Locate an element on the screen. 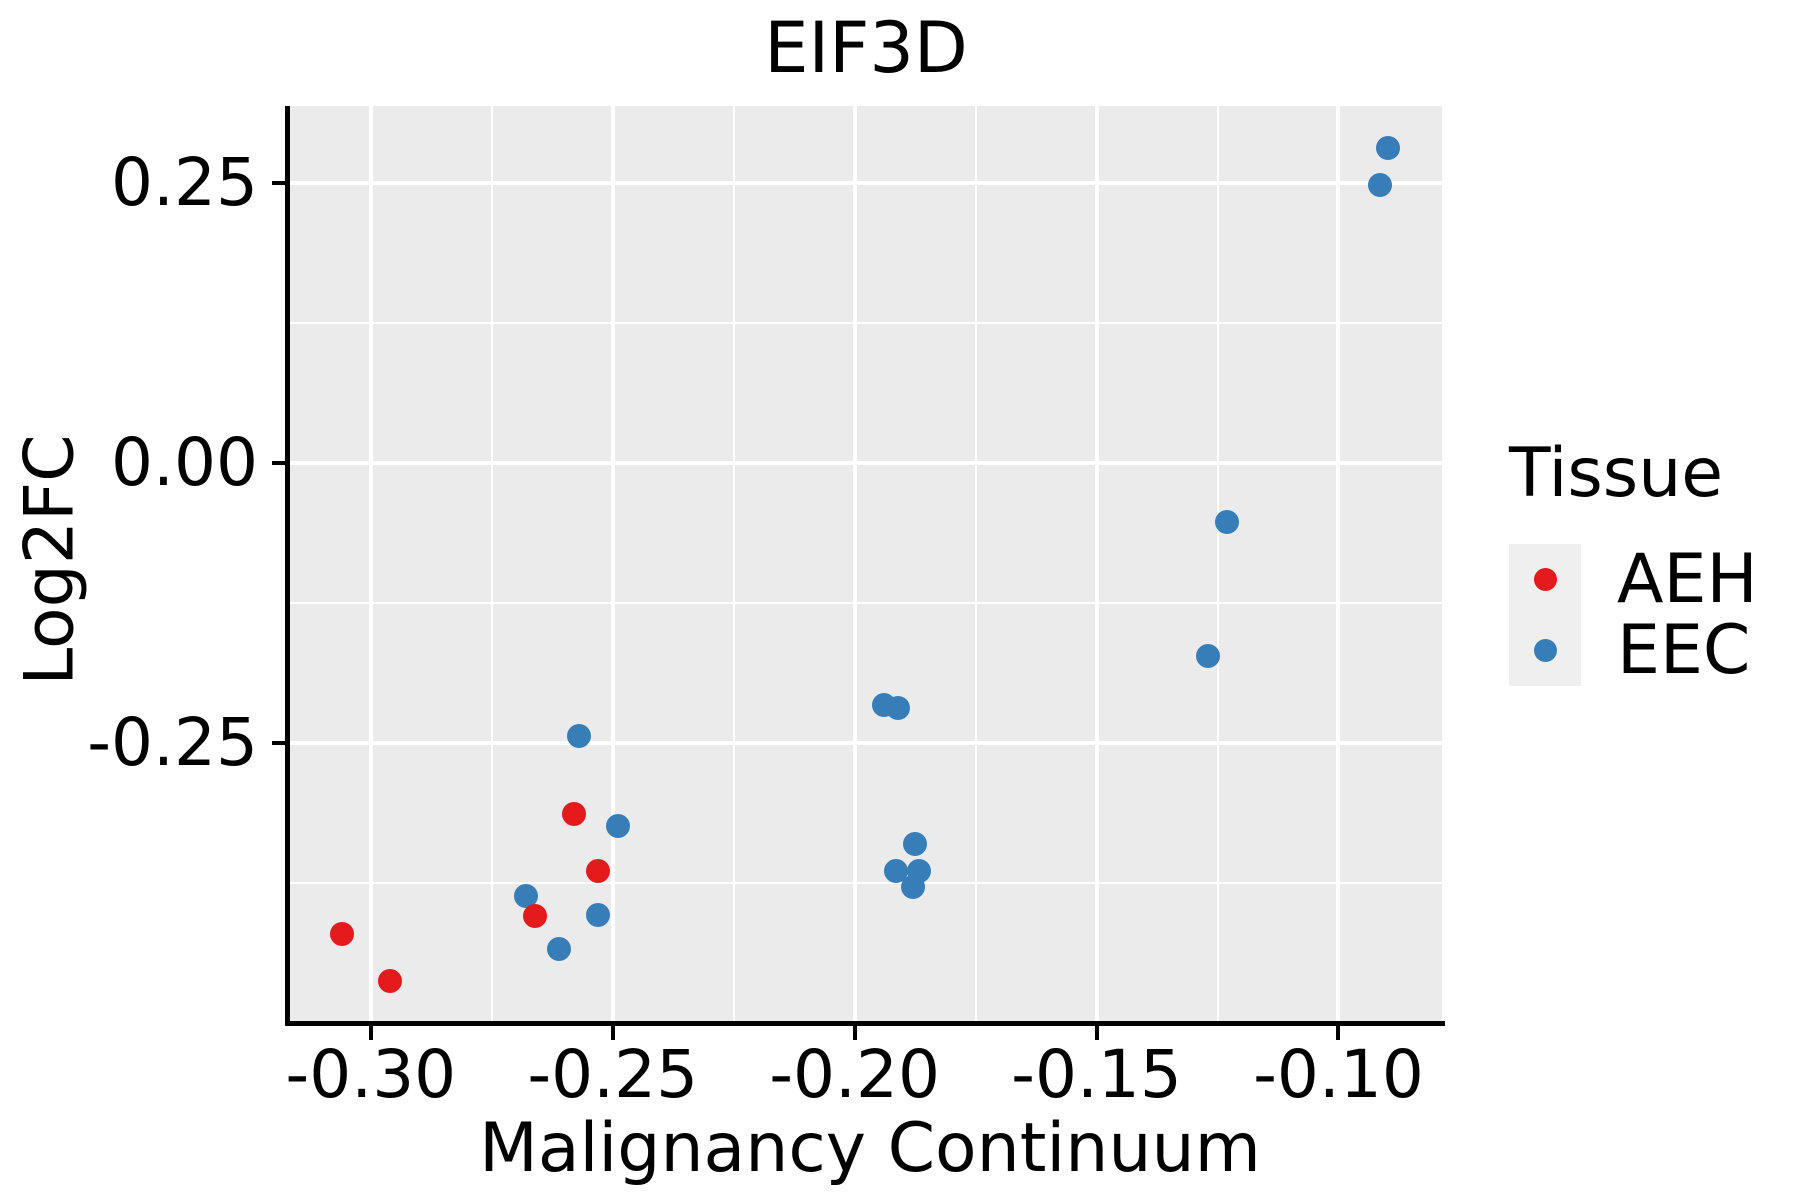 This screenshot has width=1800, height=1200. x-axis-tick-label: -0.15 is located at coordinates (1096, 1074).